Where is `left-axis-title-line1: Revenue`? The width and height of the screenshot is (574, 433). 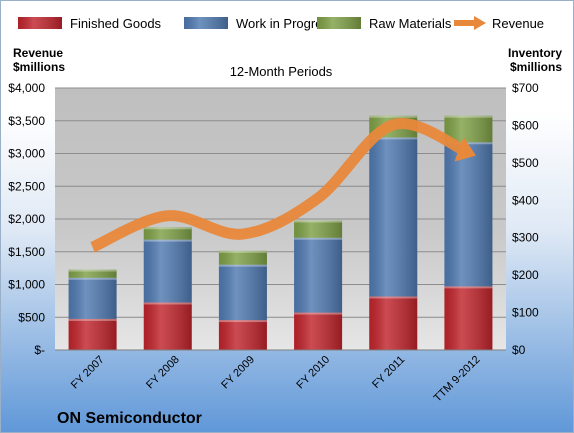 left-axis-title-line1: Revenue is located at coordinates (38, 53).